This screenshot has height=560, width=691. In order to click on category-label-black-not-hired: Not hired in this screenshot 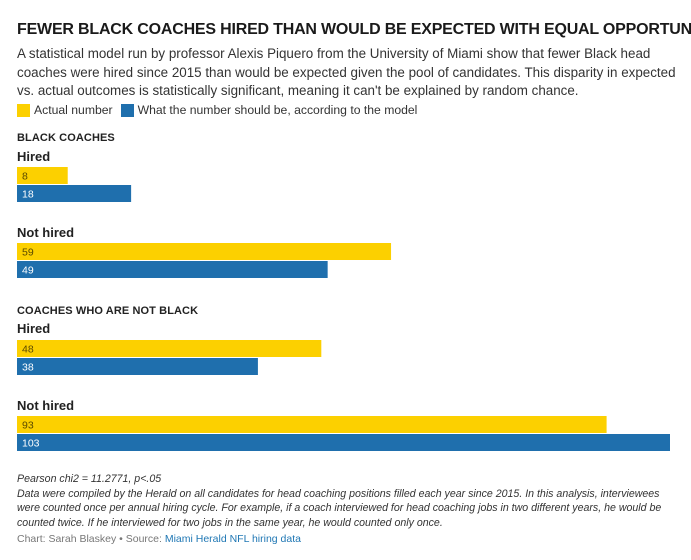, I will do `click(46, 232)`.